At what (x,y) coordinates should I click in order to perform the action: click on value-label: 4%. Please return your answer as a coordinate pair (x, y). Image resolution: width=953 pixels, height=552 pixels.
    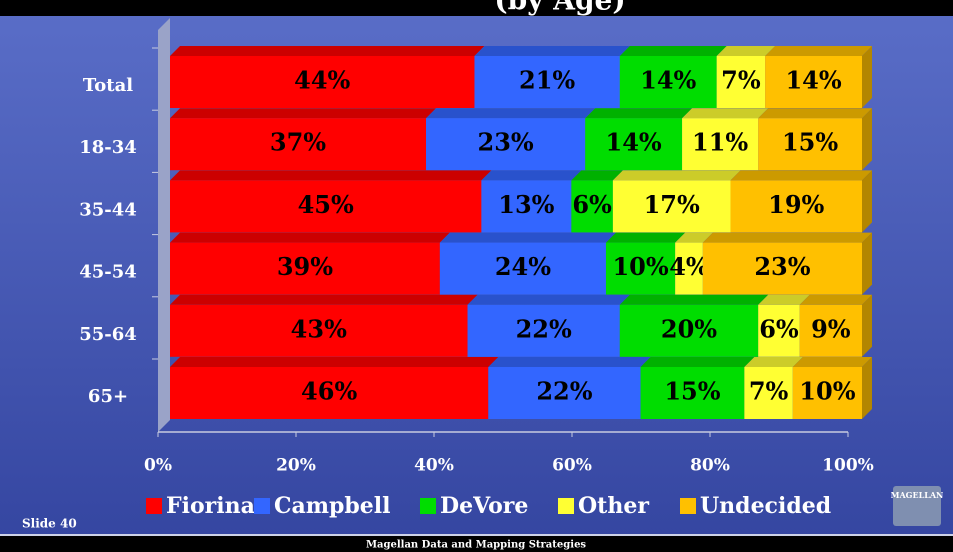
    Looking at the image, I should click on (689, 266).